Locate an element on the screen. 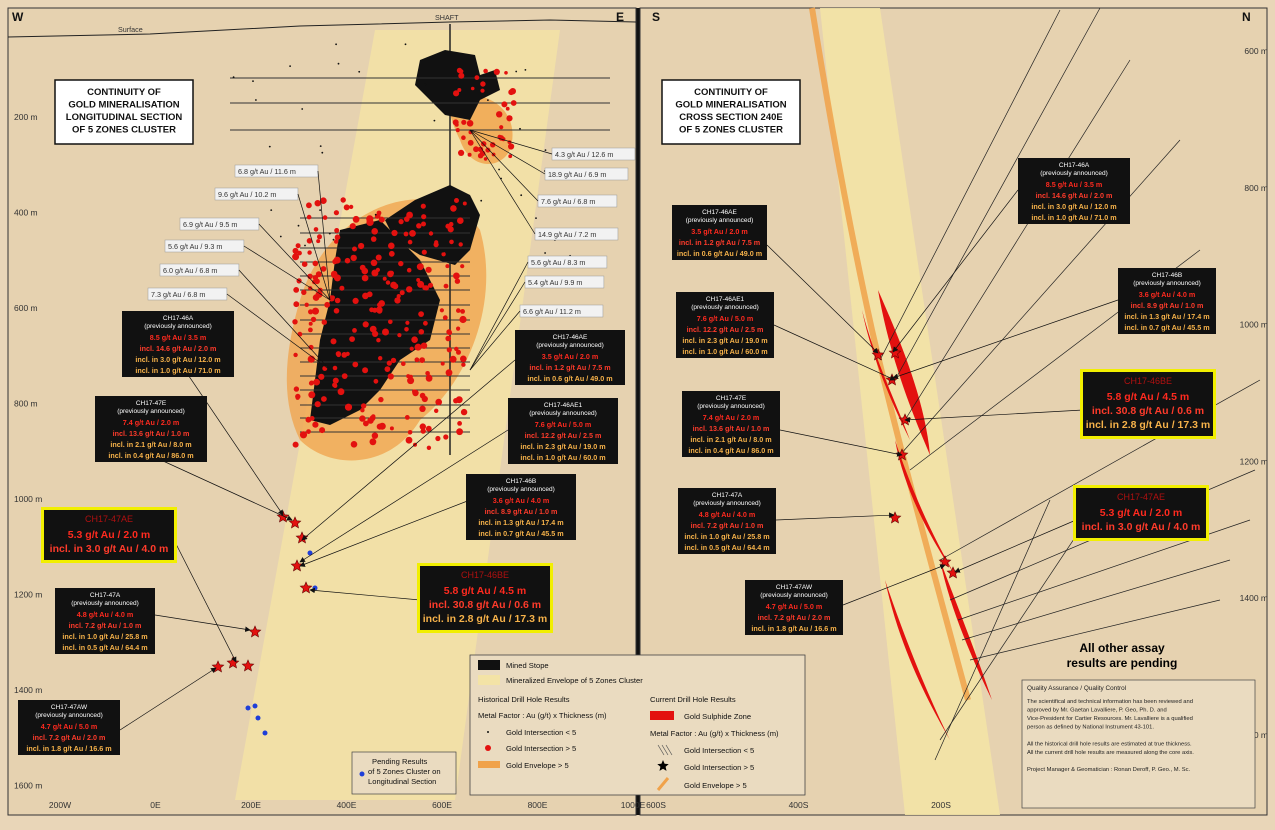 This screenshot has height=830, width=1275. drill-hole-value: incl. 13.6 g/t Au / 1.0 m is located at coordinates (151, 433).